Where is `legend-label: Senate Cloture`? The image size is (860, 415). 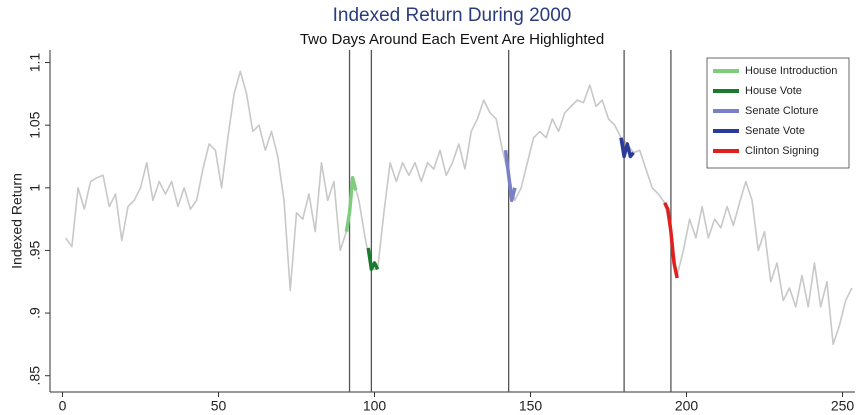
legend-label: Senate Cloture is located at coordinates (781, 111).